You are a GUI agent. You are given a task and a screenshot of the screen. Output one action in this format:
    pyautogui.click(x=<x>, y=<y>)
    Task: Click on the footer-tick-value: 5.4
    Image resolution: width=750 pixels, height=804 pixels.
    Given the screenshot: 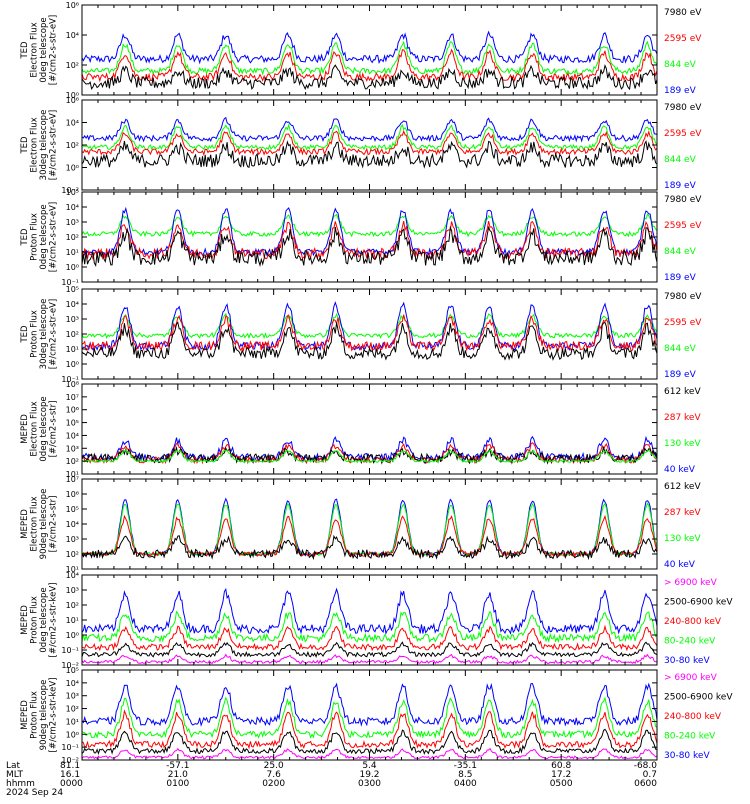 What is the action you would take?
    pyautogui.click(x=369, y=766)
    